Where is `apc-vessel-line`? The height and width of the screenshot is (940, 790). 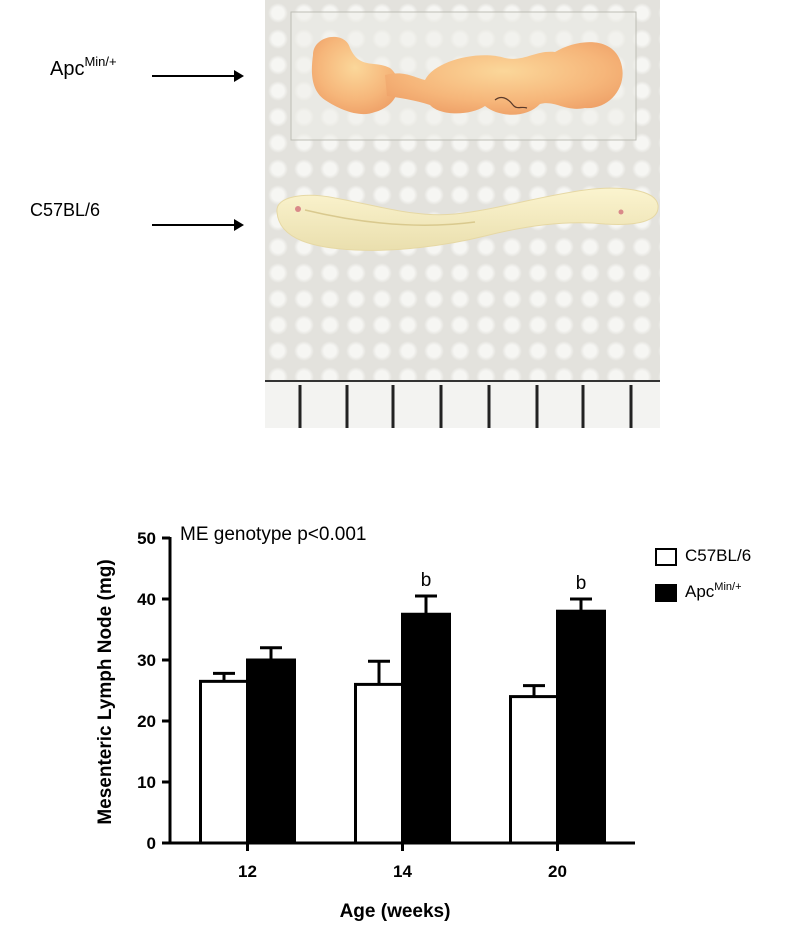
apc-vessel-line is located at coordinates (511, 102).